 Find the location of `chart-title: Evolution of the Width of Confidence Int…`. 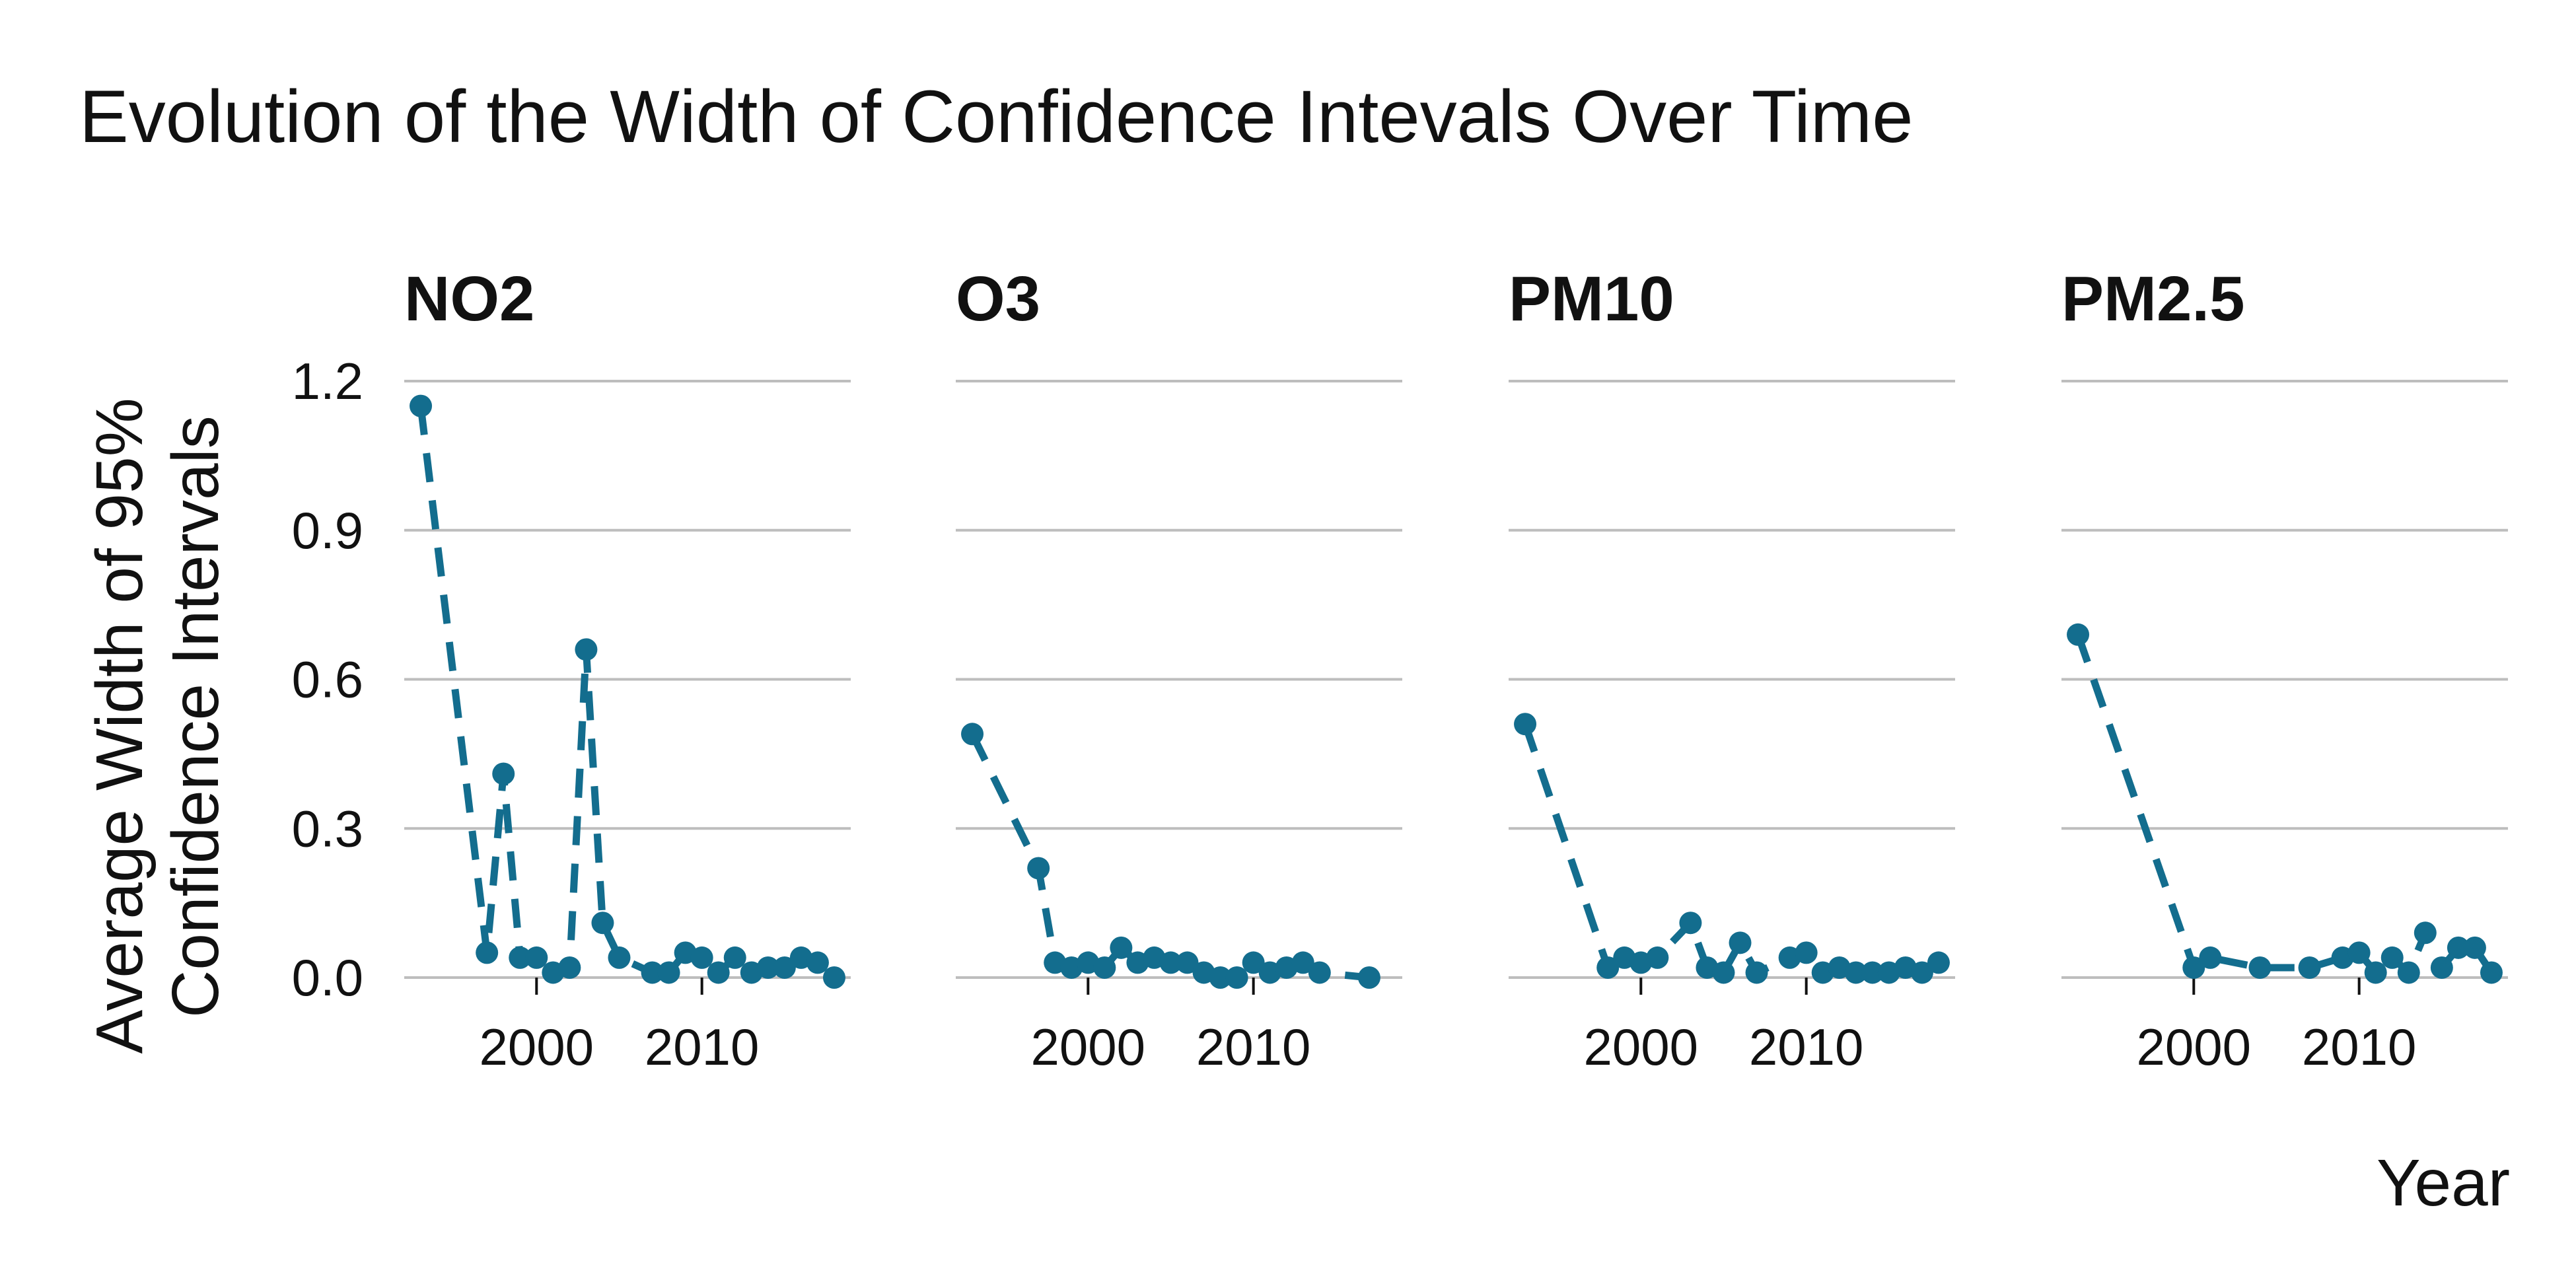

chart-title: Evolution of the Width of Confidence Int… is located at coordinates (996, 117).